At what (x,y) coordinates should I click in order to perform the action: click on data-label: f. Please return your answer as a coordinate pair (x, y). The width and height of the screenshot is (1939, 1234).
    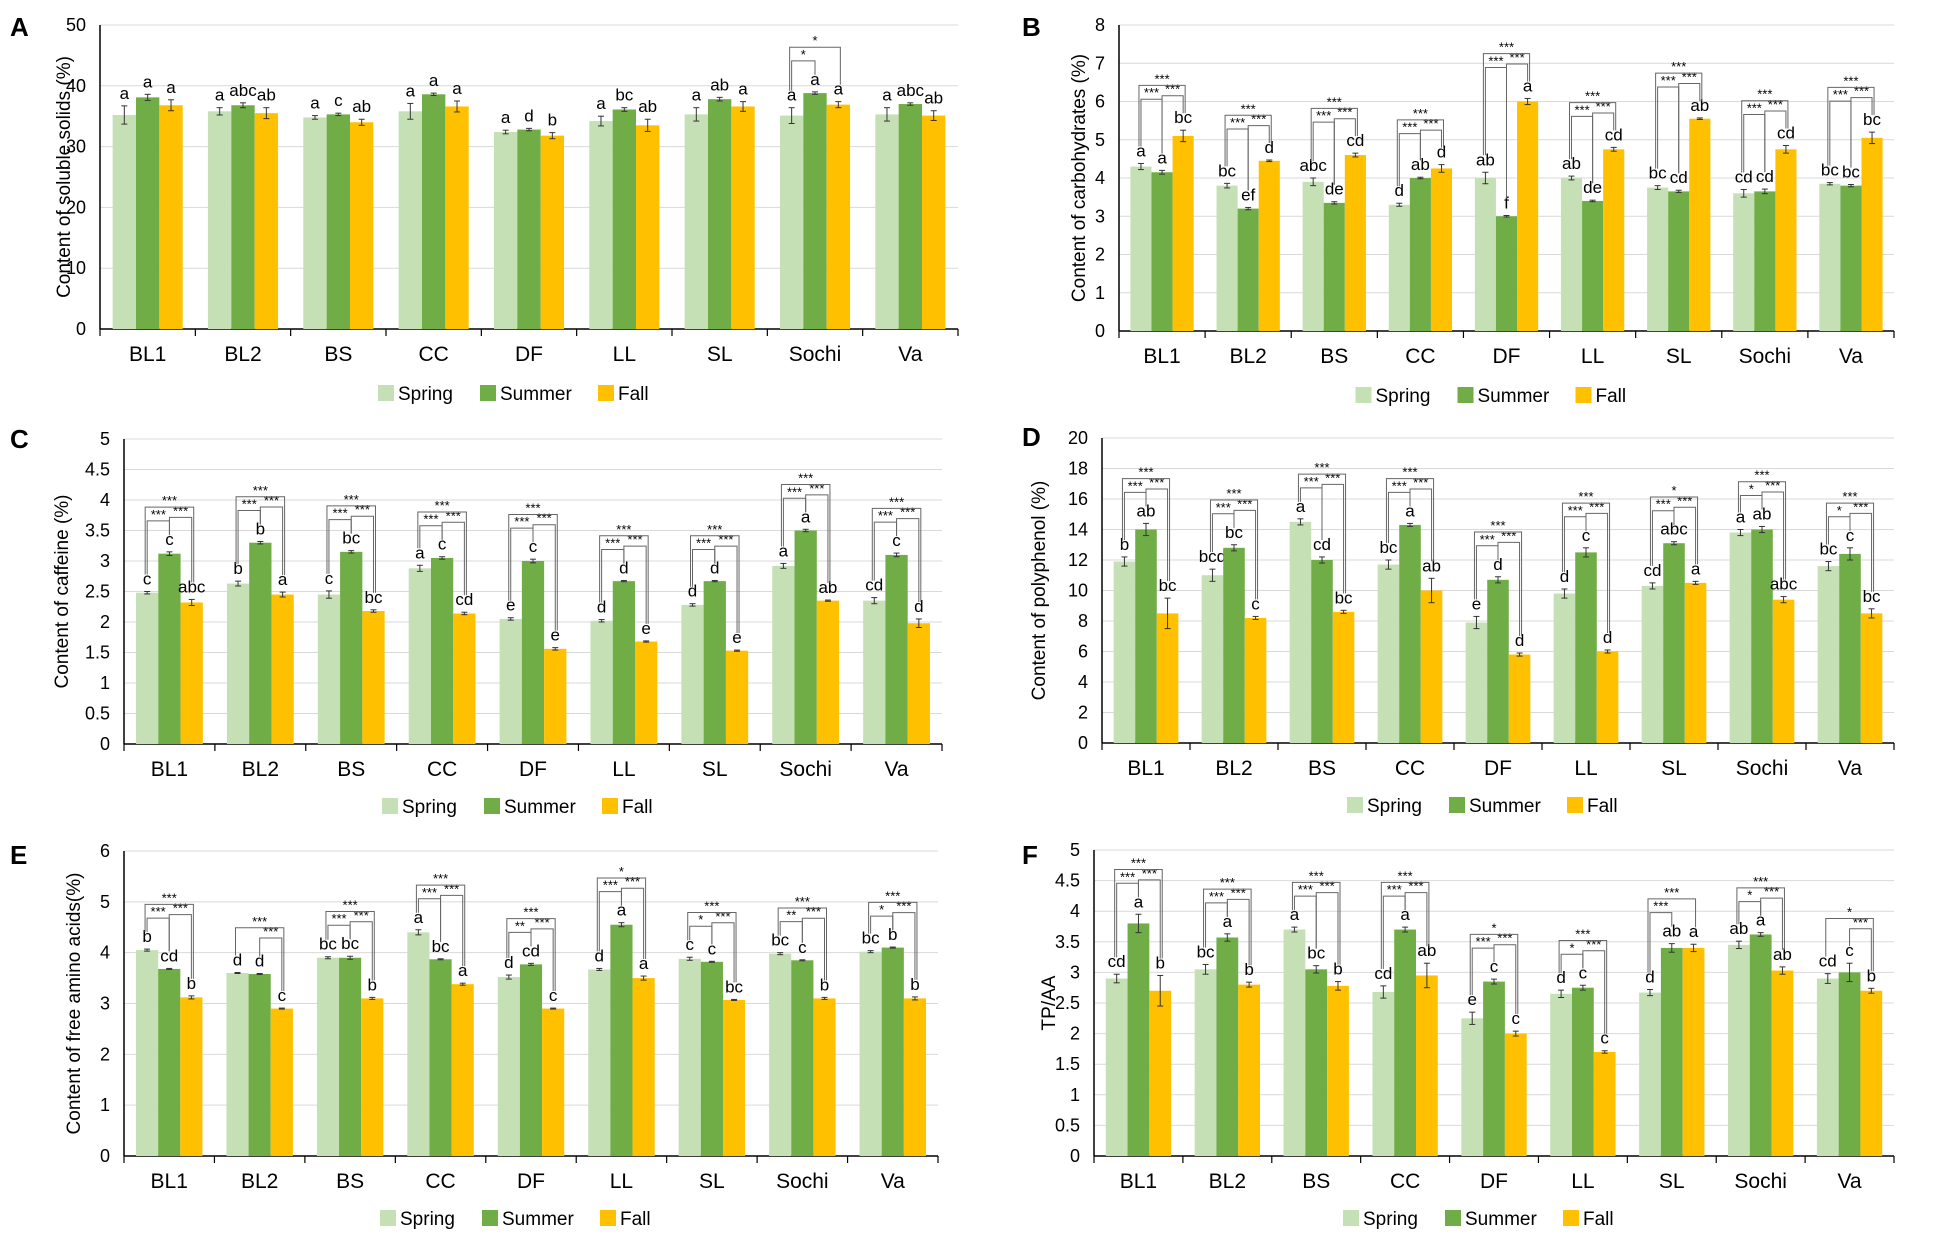
    Looking at the image, I should click on (1506, 202).